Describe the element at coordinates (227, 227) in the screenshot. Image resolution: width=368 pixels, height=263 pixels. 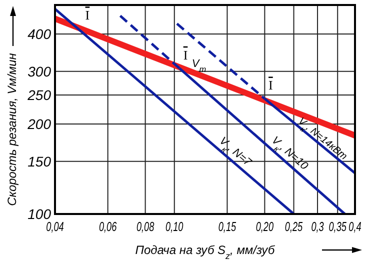
I see `x-tick-label: 0,15` at that location.